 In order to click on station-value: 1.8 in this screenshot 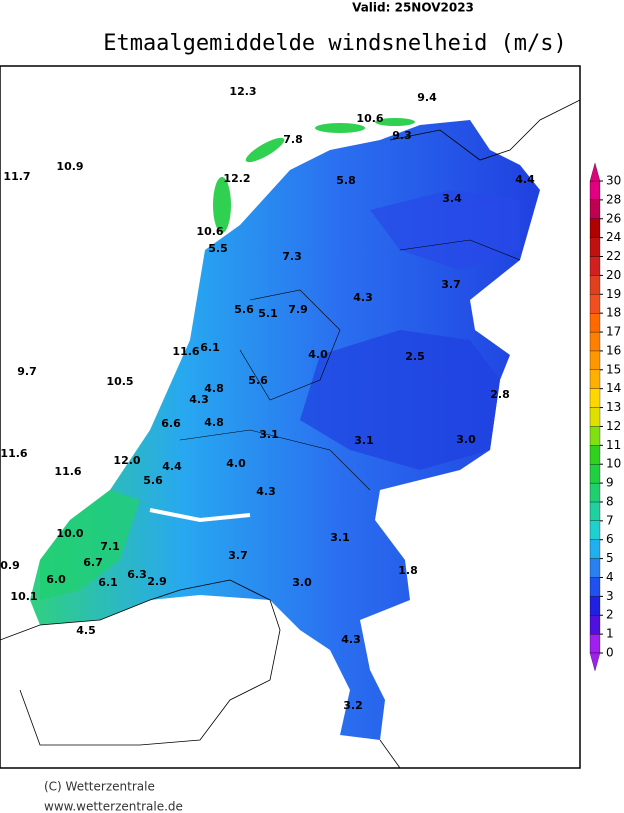, I will do `click(408, 570)`.